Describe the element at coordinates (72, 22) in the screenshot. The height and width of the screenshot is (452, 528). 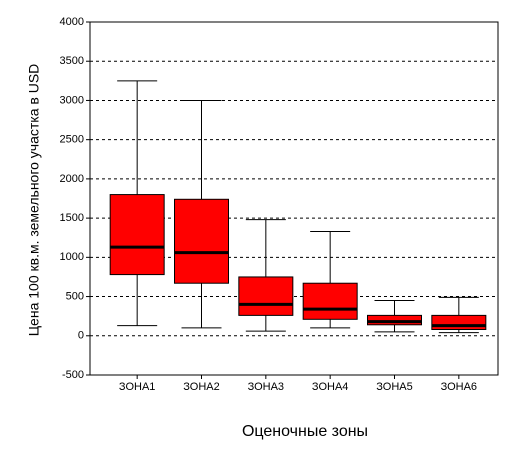
I see `y-tick-label: 4000` at that location.